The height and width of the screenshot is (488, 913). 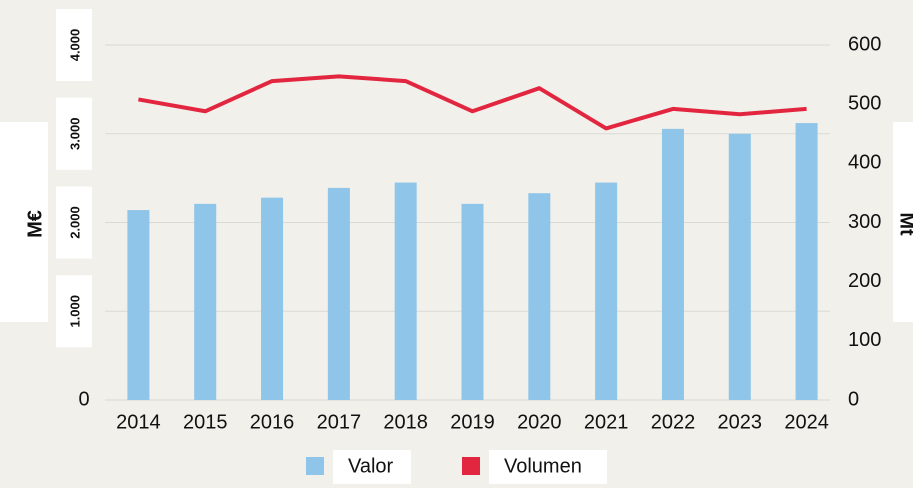 I want to click on y-tick-label: 0, so click(x=83, y=399).